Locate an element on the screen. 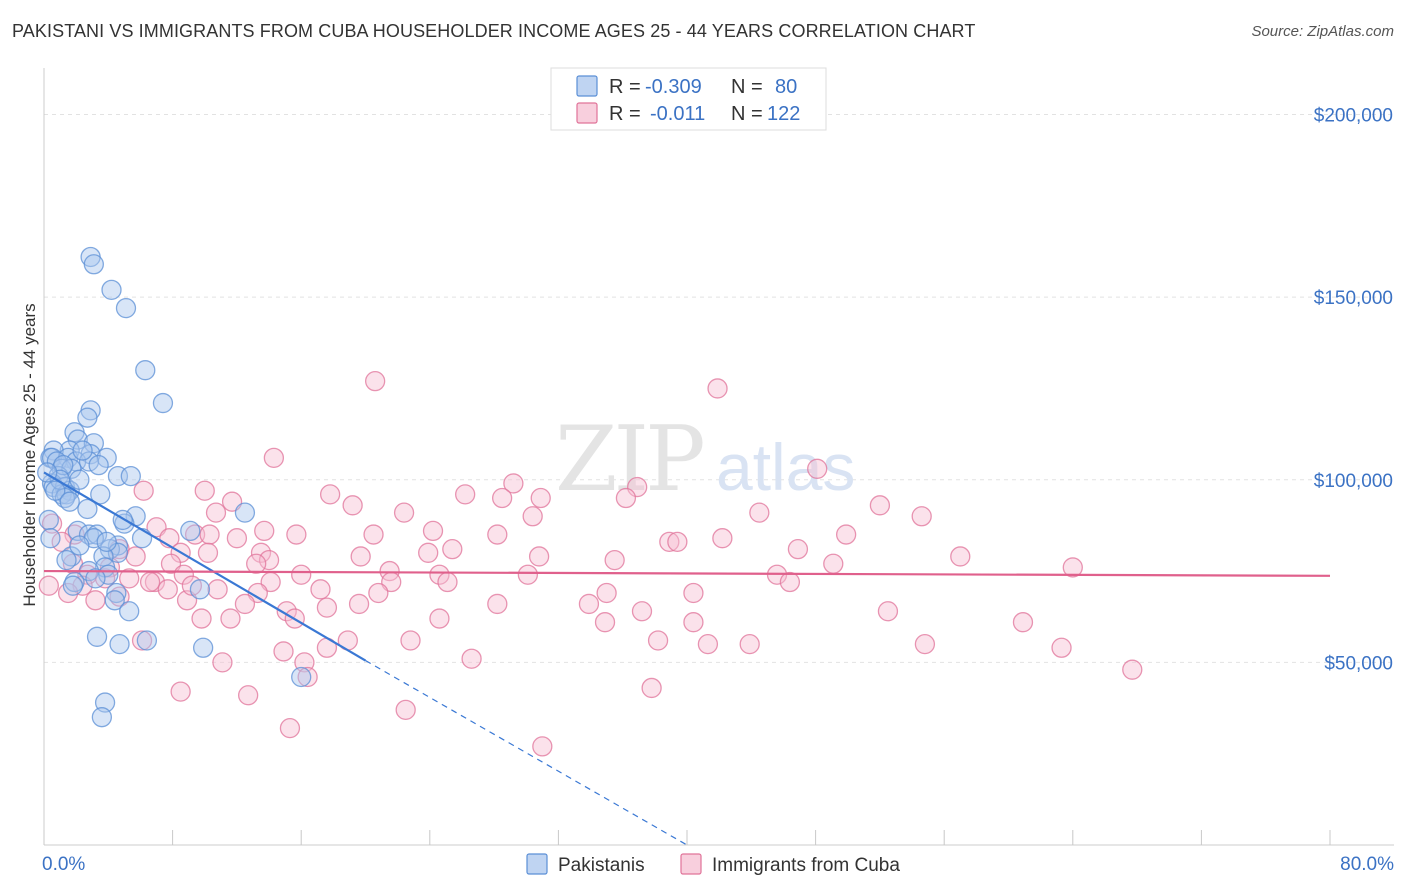 The width and height of the screenshot is (1406, 892). legend-box: R = -0.309 N = 80 R = -0.011 N = 122 is located at coordinates (688, 99).